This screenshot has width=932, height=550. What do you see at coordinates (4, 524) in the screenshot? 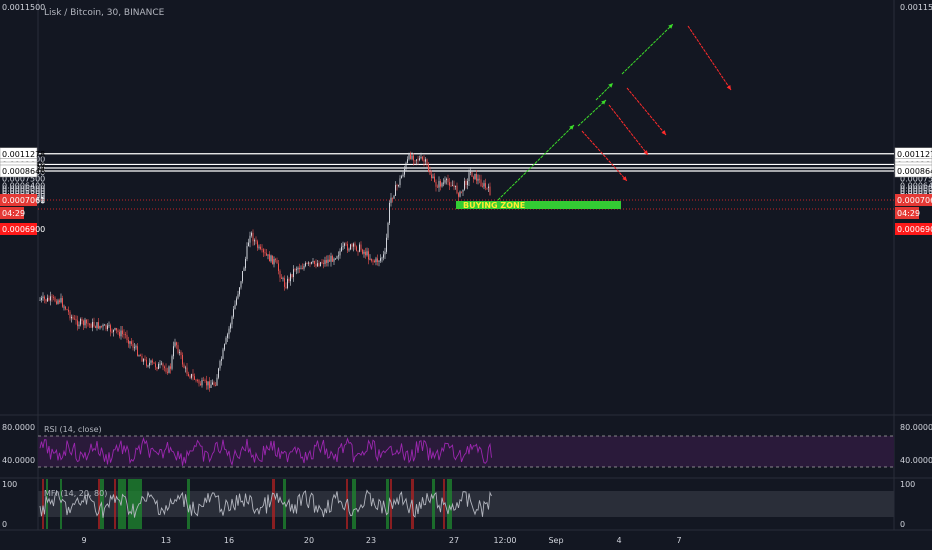
I see `mfi-tick-left: 0` at bounding box center [4, 524].